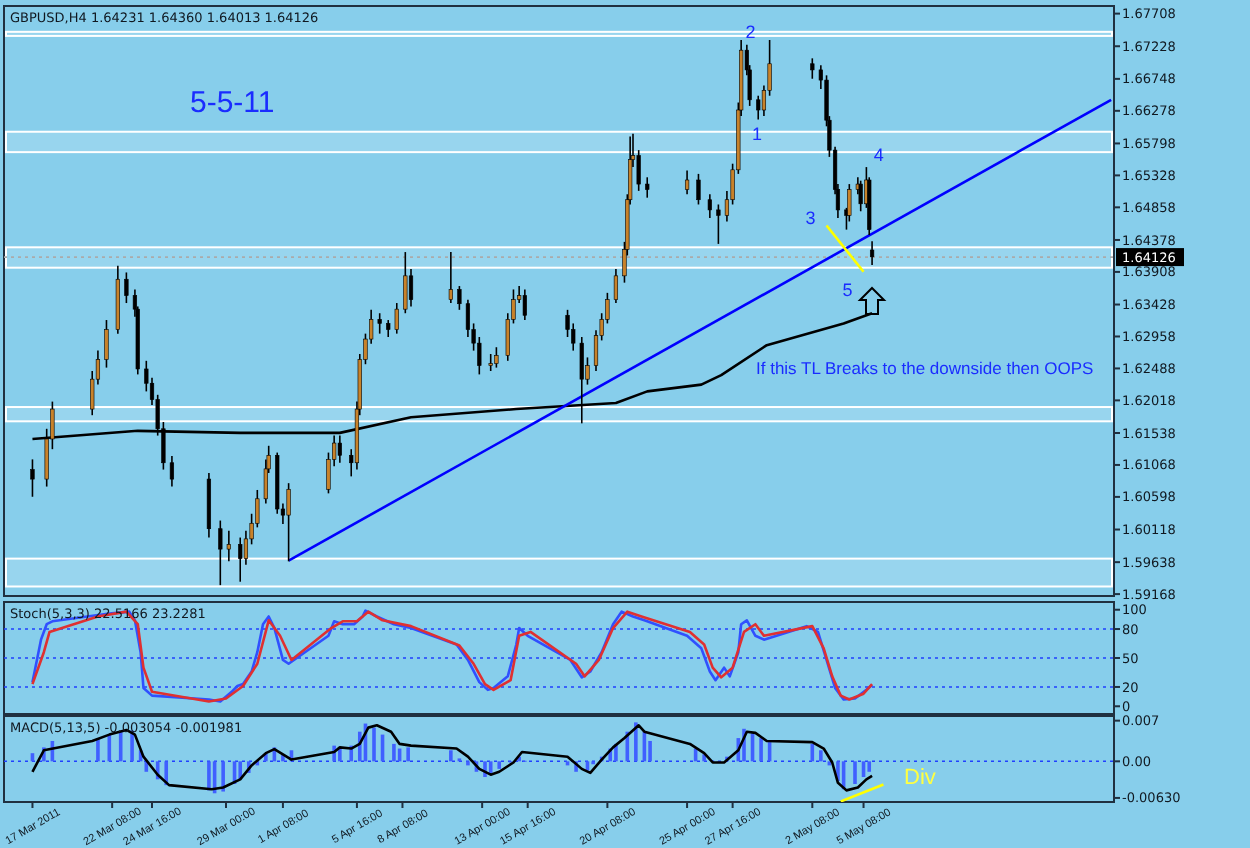  I want to click on annotation: Div, so click(920, 778).